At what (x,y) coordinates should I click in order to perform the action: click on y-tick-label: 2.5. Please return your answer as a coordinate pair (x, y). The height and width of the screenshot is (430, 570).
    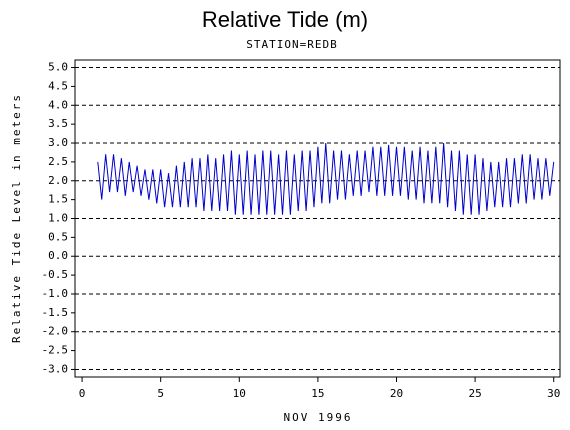
    Looking at the image, I should click on (58, 161).